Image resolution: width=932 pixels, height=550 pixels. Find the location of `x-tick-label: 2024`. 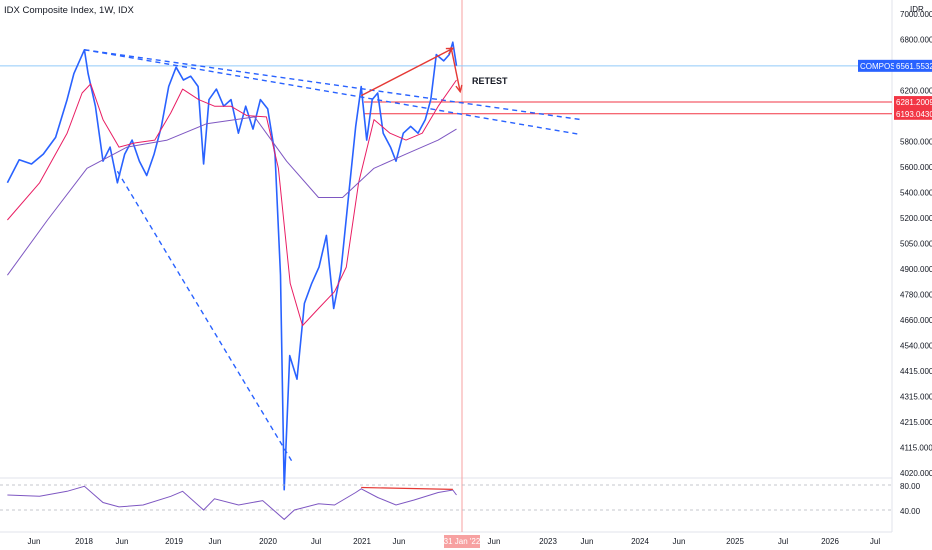

x-tick-label: 2024 is located at coordinates (640, 541).